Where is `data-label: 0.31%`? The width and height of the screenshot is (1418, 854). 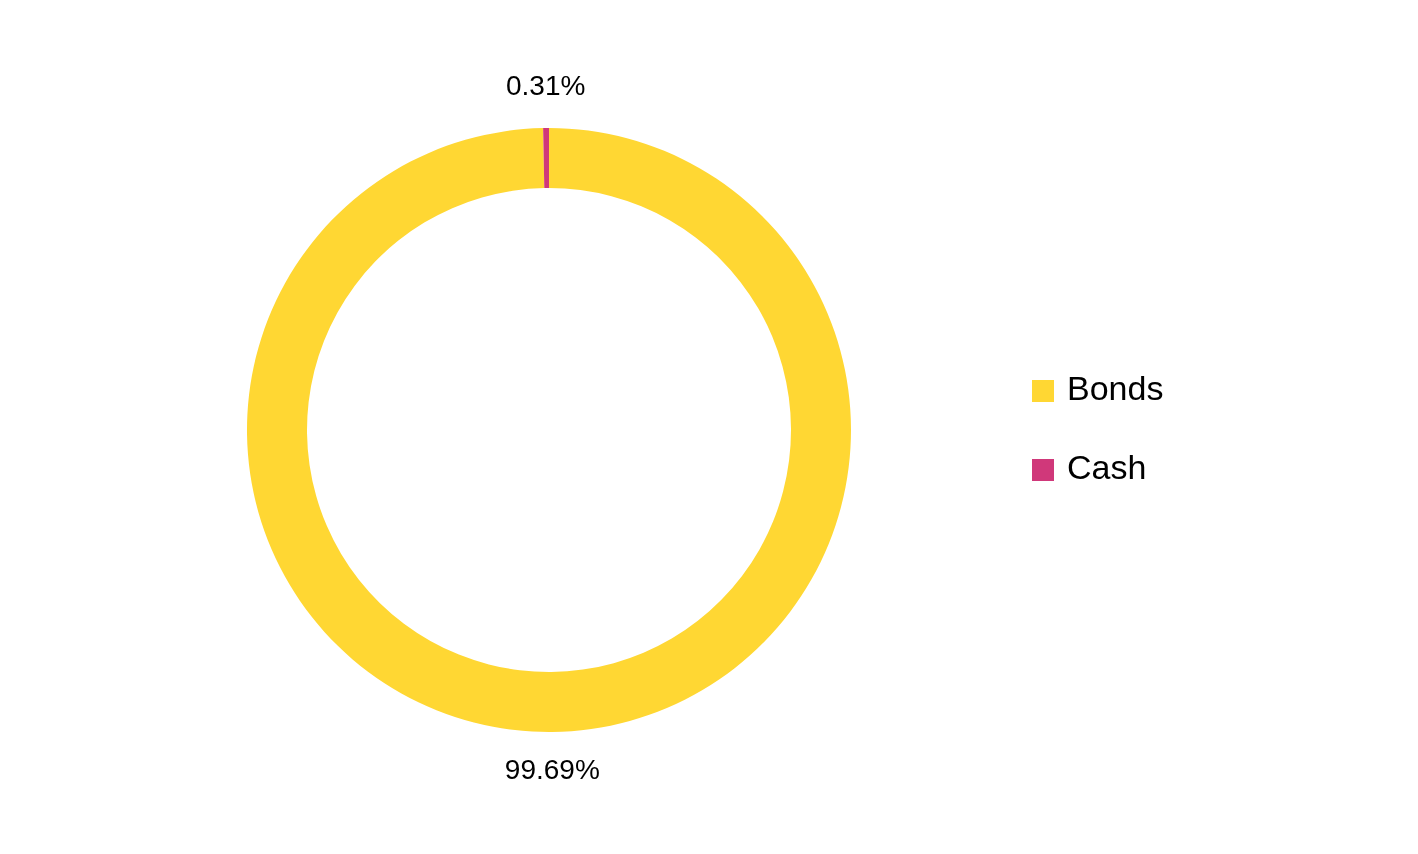
data-label: 0.31% is located at coordinates (545, 86).